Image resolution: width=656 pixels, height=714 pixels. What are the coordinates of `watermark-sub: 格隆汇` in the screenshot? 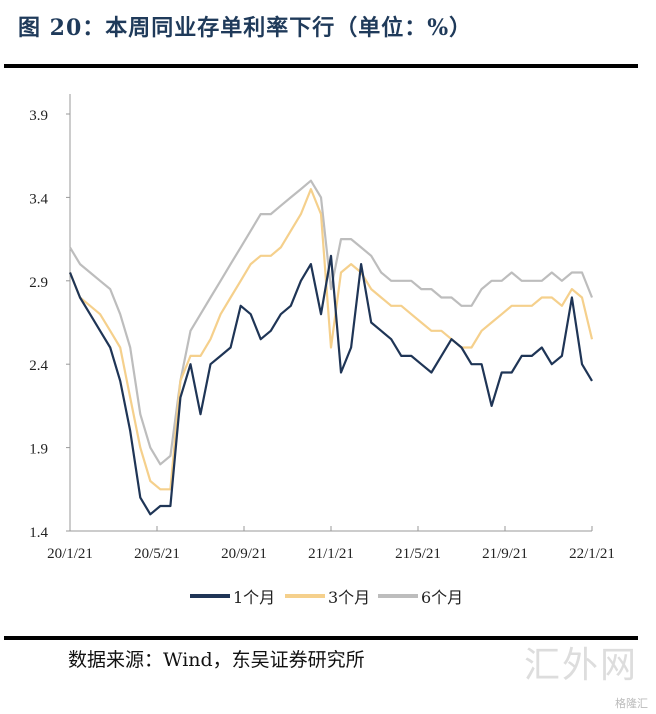 It's located at (631, 703).